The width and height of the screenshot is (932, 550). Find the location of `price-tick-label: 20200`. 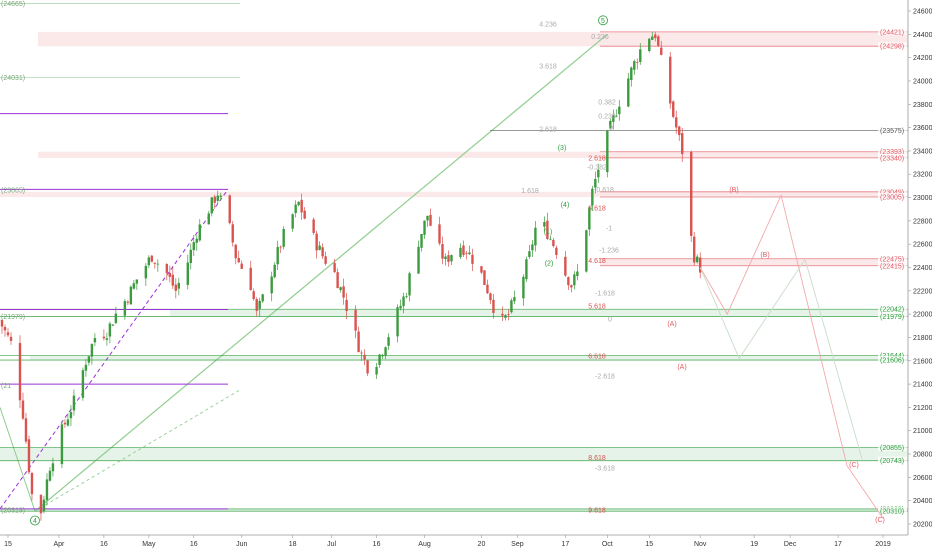

price-tick-label: 20200 is located at coordinates (922, 525).